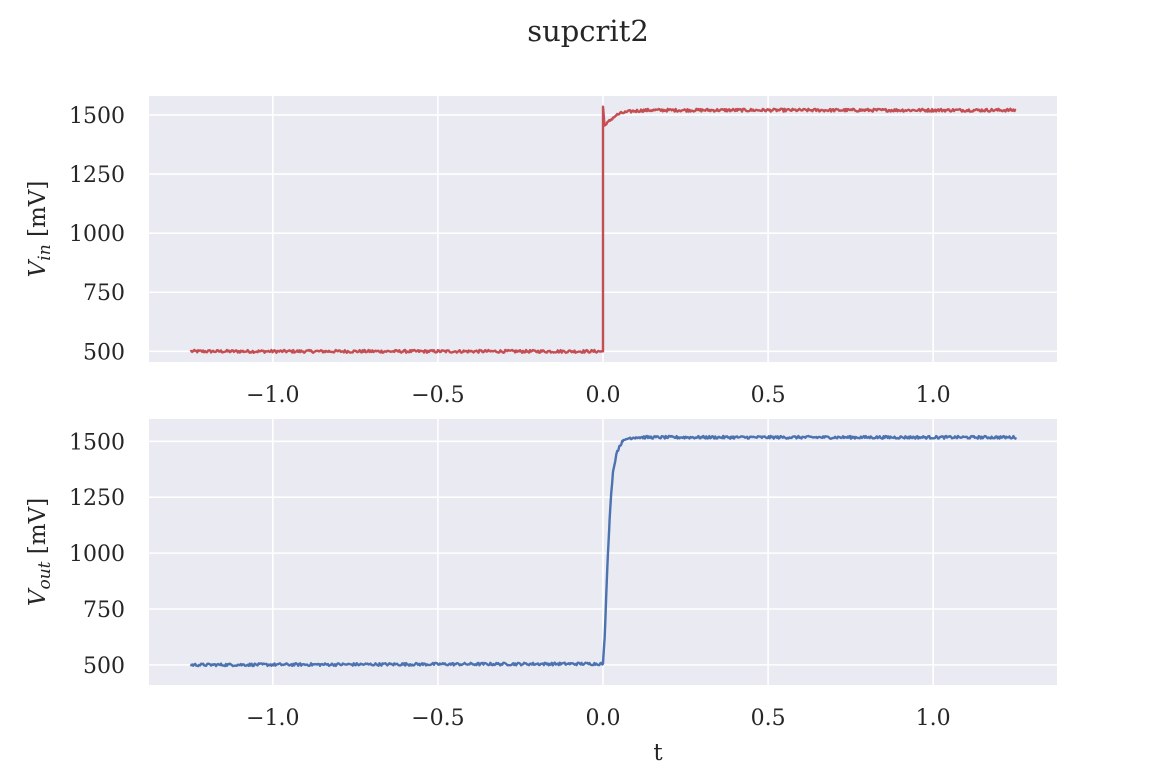 This screenshot has height=784, width=1176. I want to click on vout-y-tick-label: 1250, so click(97, 498).